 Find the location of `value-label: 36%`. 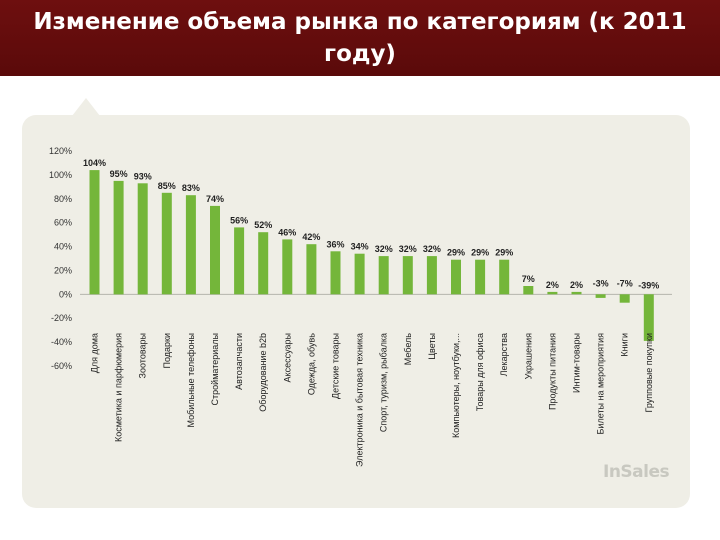

value-label: 36% is located at coordinates (335, 244).